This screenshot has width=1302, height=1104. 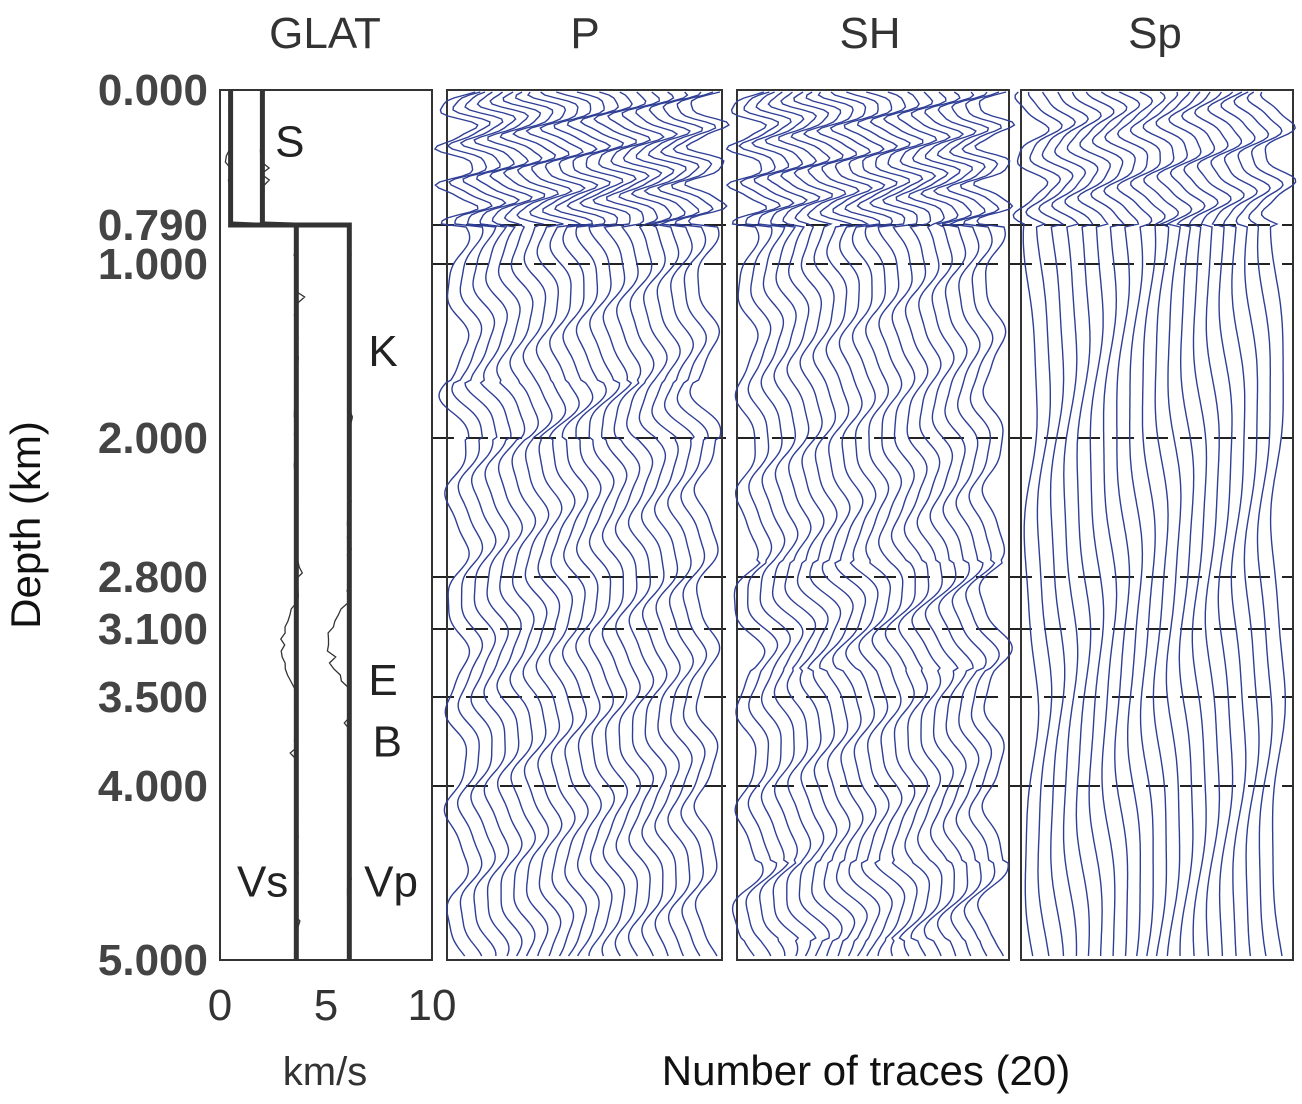 What do you see at coordinates (153, 90) in the screenshot?
I see `depth-tick-label: 0.000` at bounding box center [153, 90].